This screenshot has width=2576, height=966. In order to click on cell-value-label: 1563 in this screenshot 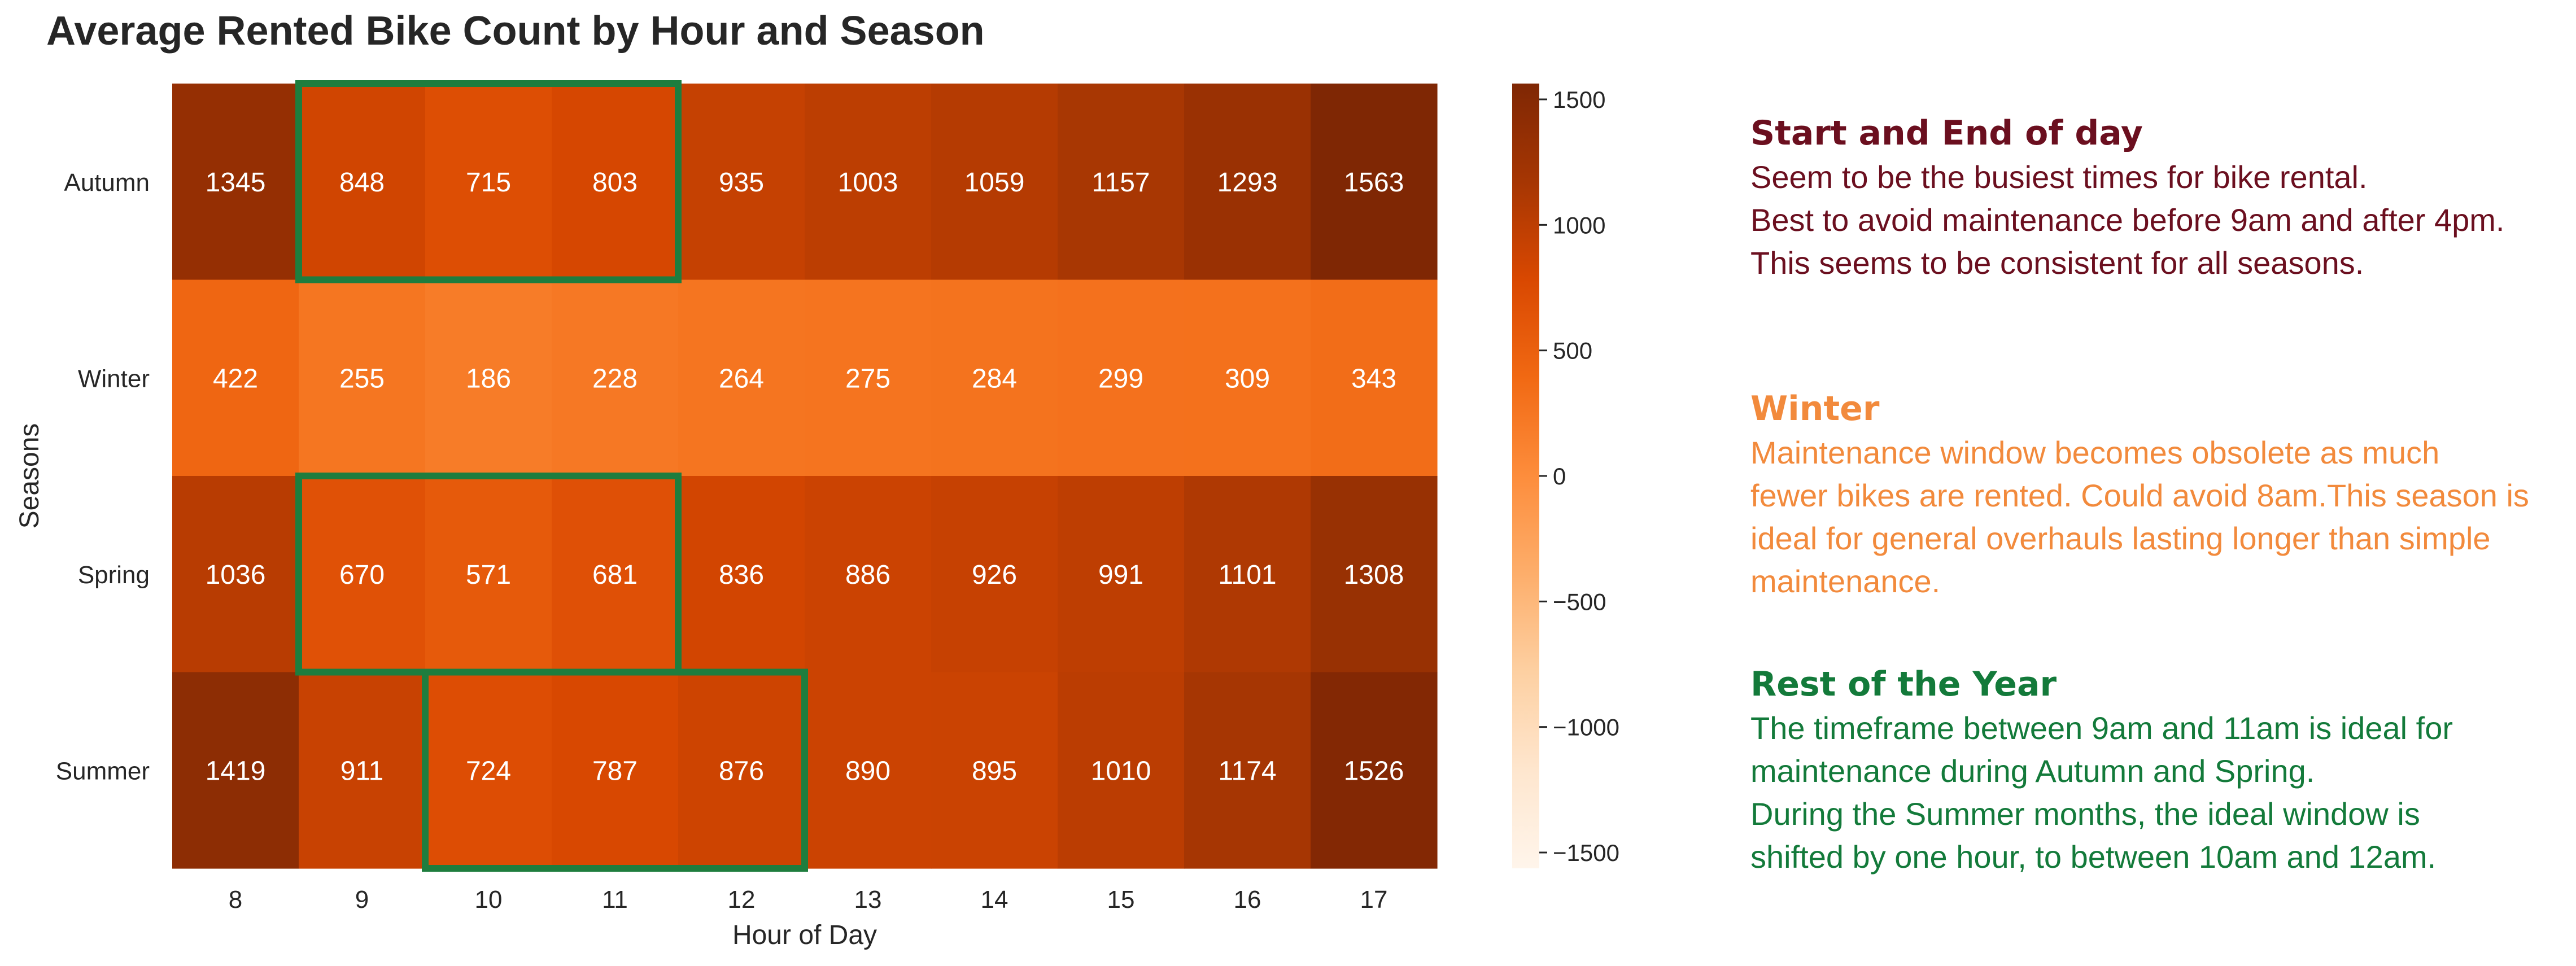, I will do `click(1374, 183)`.